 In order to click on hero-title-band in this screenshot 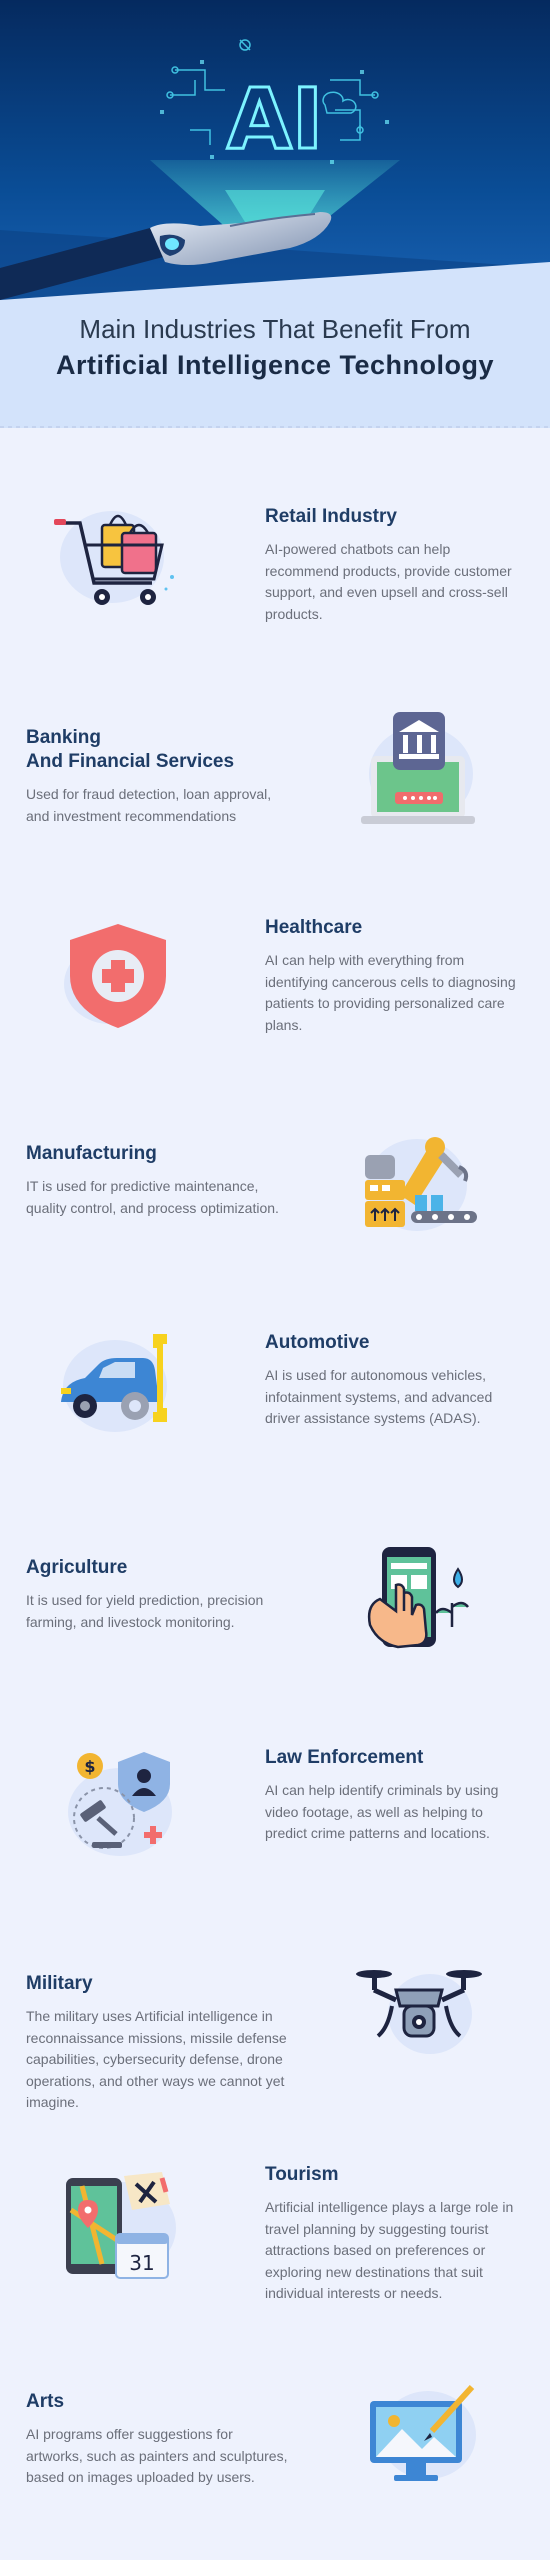, I will do `click(275, 364)`.